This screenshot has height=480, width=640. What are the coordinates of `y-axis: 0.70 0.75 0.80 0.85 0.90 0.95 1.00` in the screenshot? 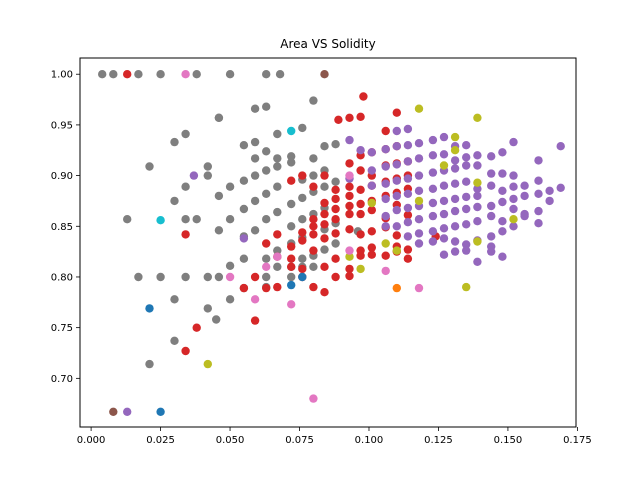 It's located at (65, 227).